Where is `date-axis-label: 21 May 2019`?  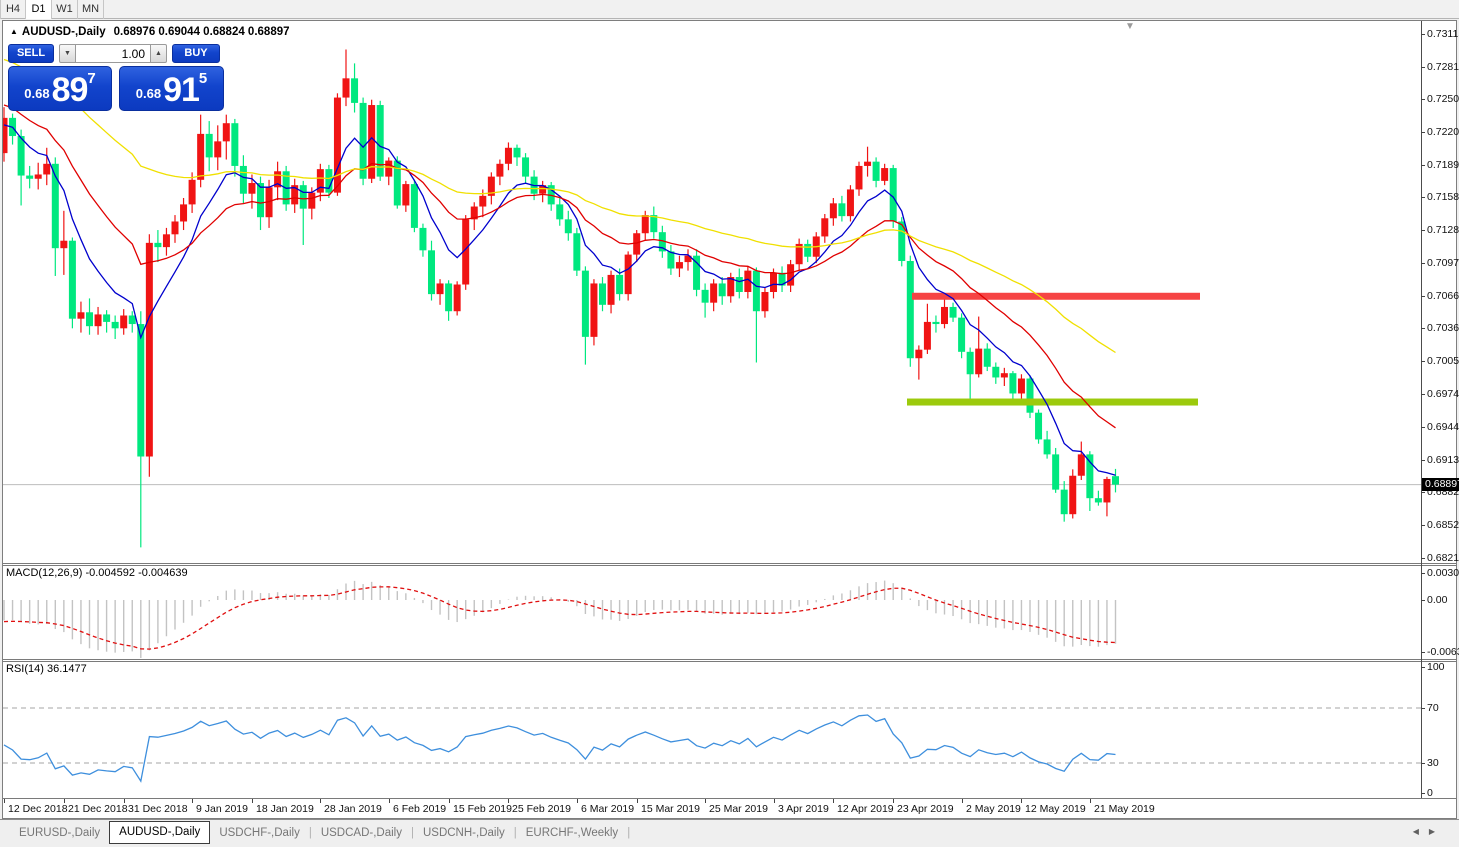
date-axis-label: 21 May 2019 is located at coordinates (1124, 809).